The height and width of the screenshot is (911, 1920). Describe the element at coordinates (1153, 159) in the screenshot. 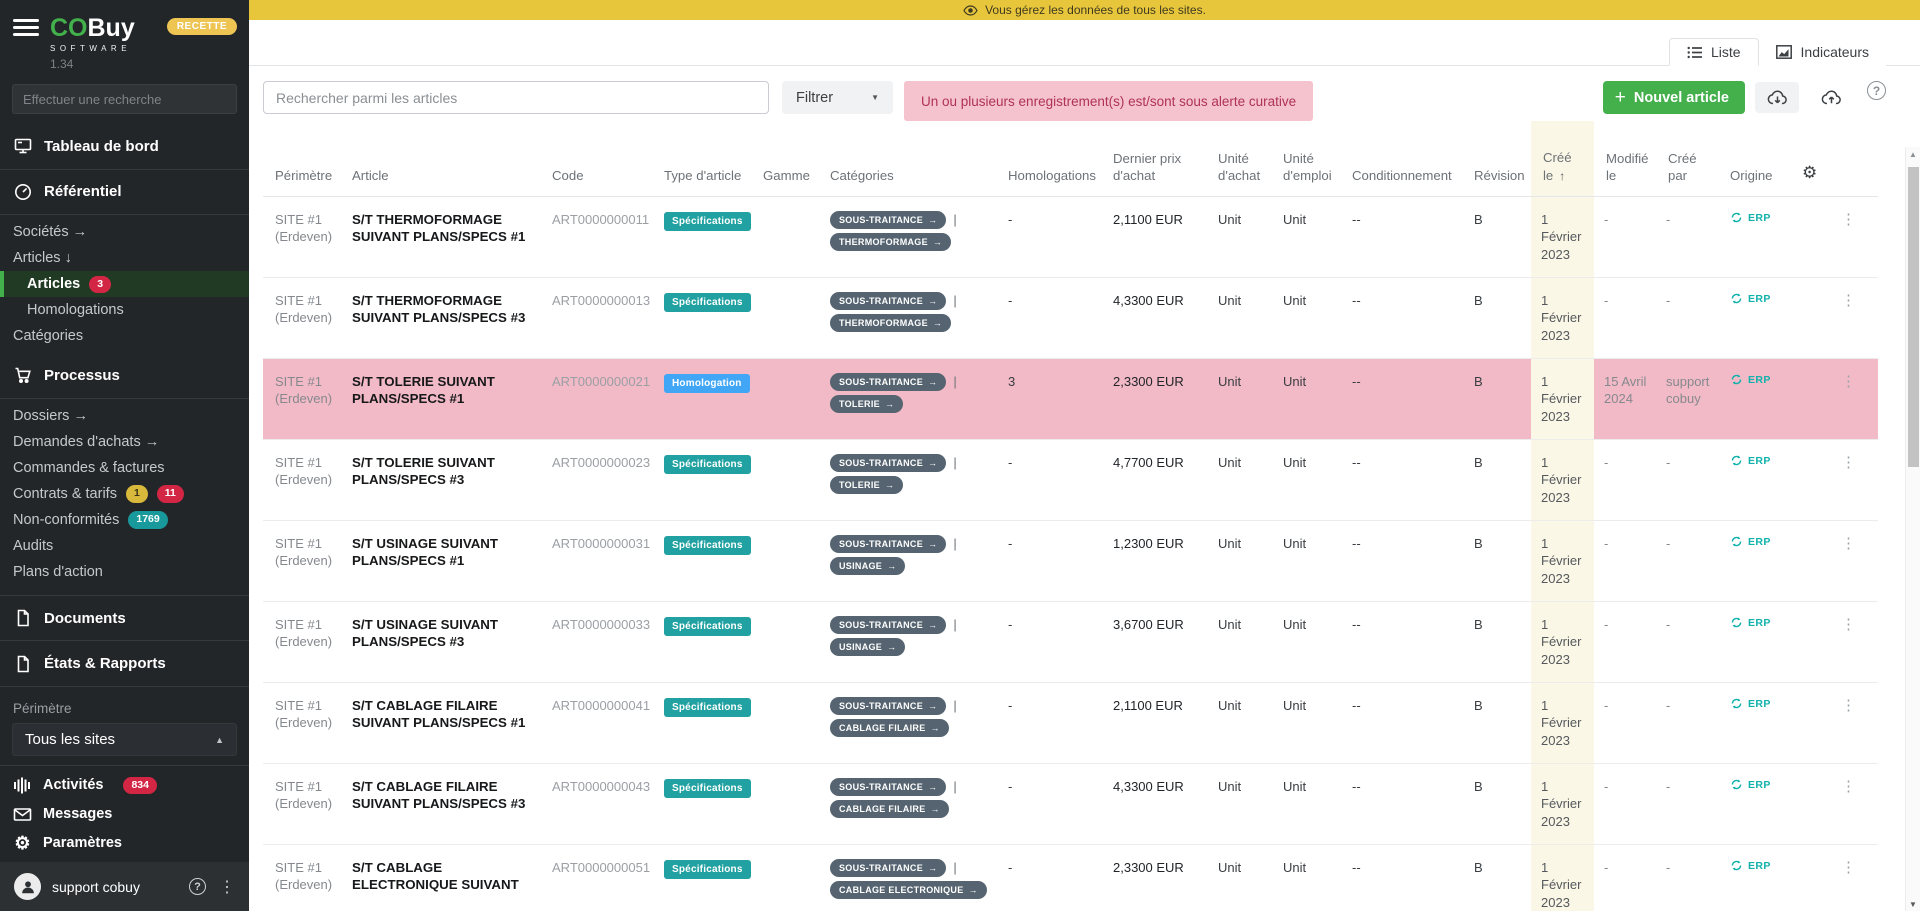

I see `column-header-dernier-prix: Dernier prix d'achat` at that location.